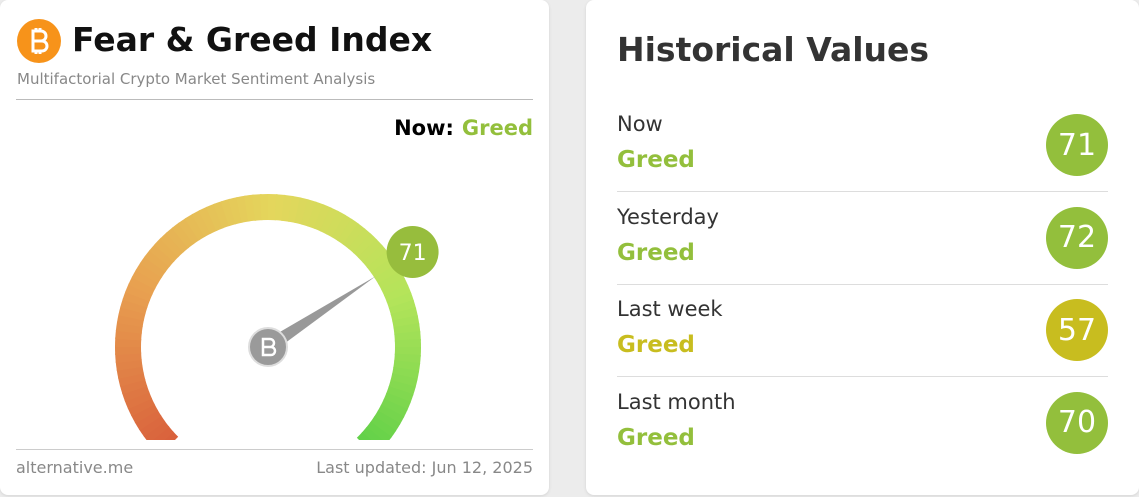 This screenshot has height=497, width=1139. I want to click on updated: Last updated: Jun 12, 2025, so click(424, 467).